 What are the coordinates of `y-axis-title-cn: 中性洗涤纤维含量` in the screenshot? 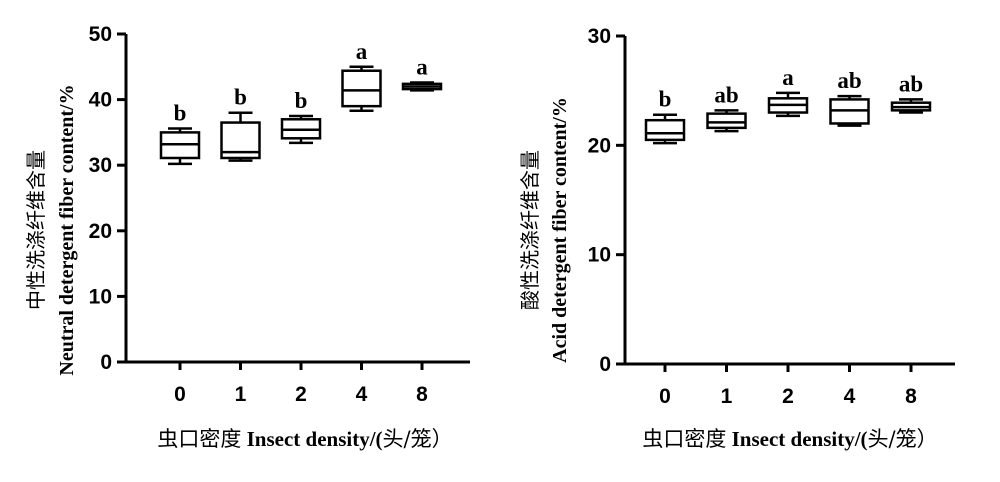 It's located at (36, 230).